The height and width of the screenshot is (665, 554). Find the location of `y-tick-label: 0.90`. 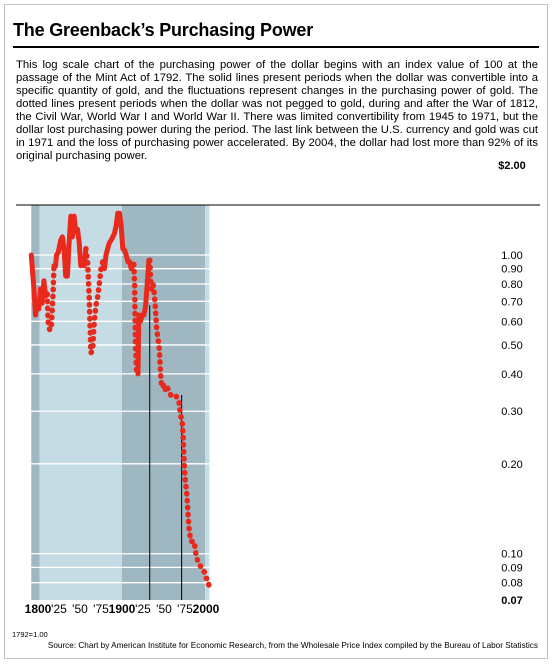

y-tick-label: 0.90 is located at coordinates (511, 270).